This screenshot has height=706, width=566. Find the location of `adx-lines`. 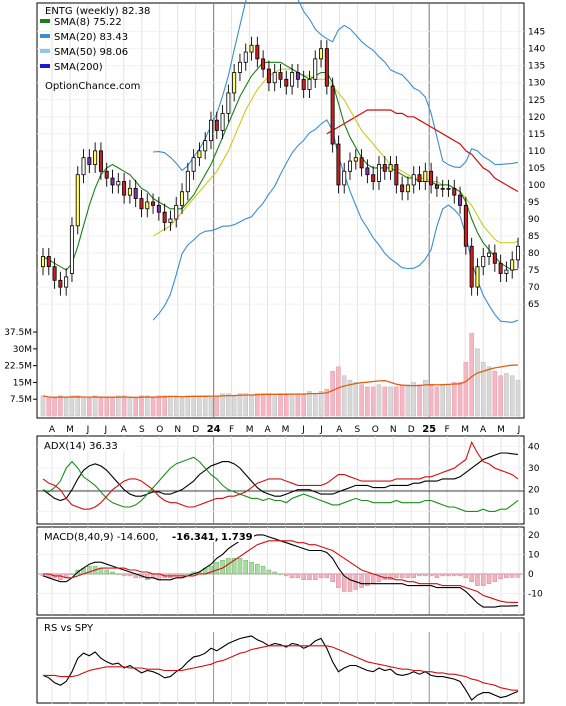

adx-lines is located at coordinates (280, 476).